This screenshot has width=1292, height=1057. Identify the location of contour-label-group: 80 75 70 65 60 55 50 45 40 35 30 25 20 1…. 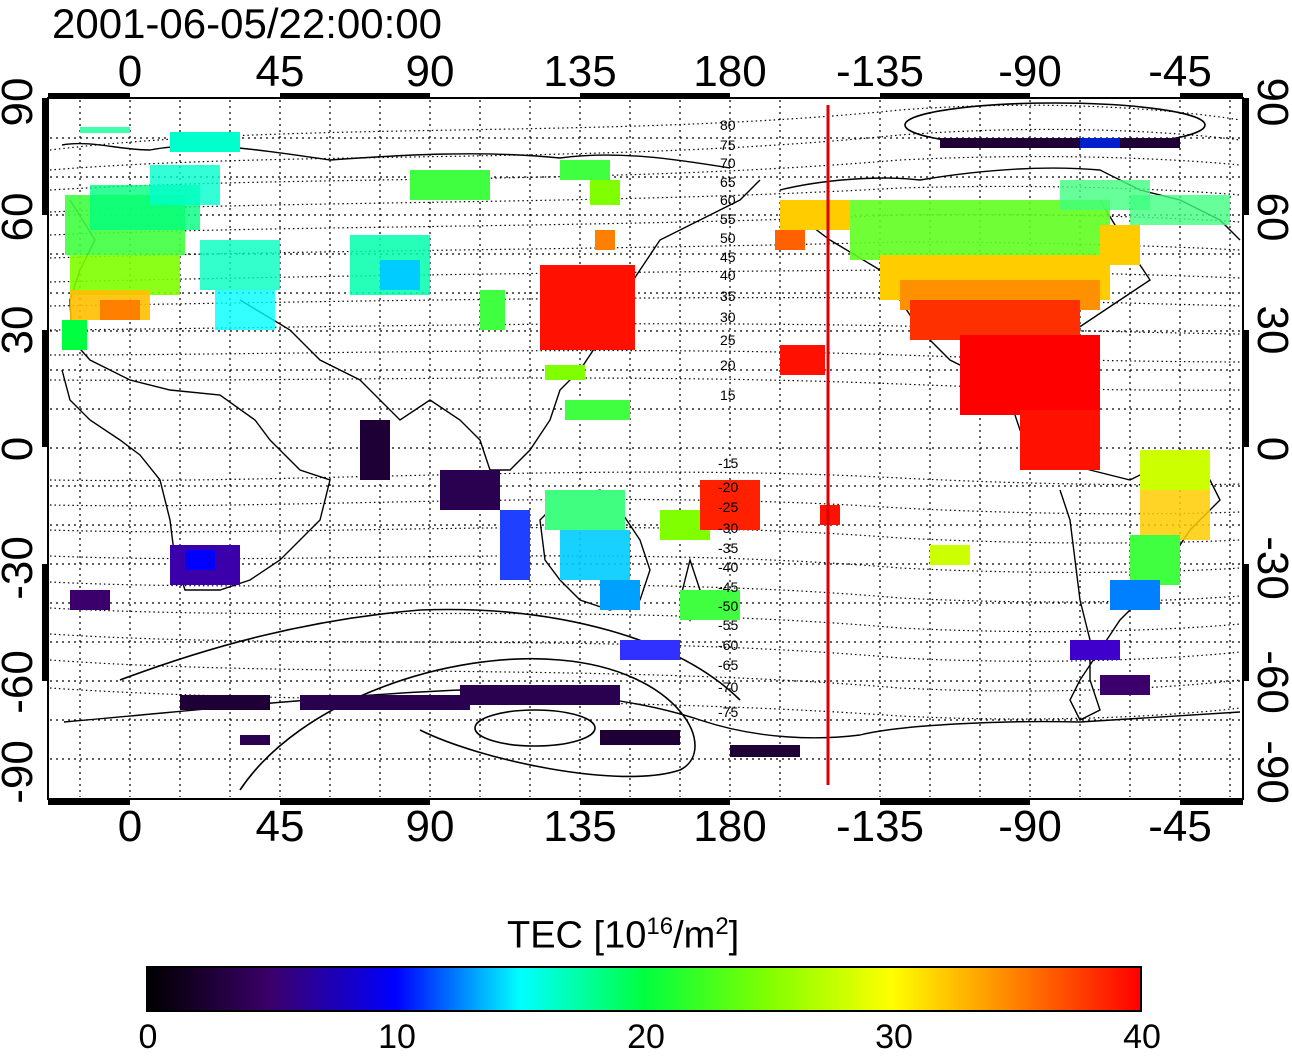
(728, 418).